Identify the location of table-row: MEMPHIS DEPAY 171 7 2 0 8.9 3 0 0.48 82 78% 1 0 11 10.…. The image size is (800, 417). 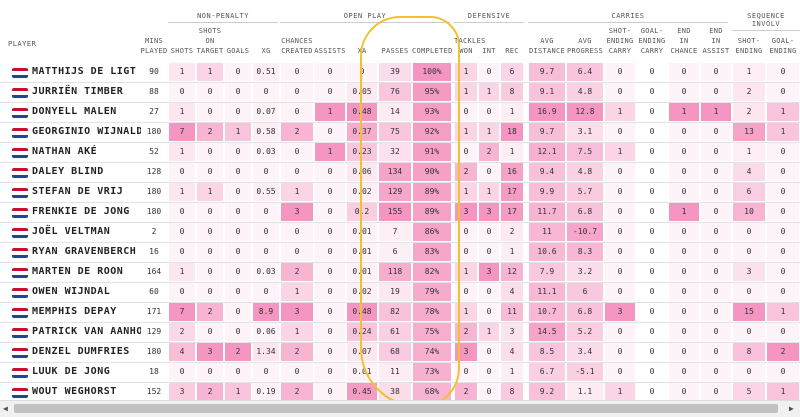
(400, 312).